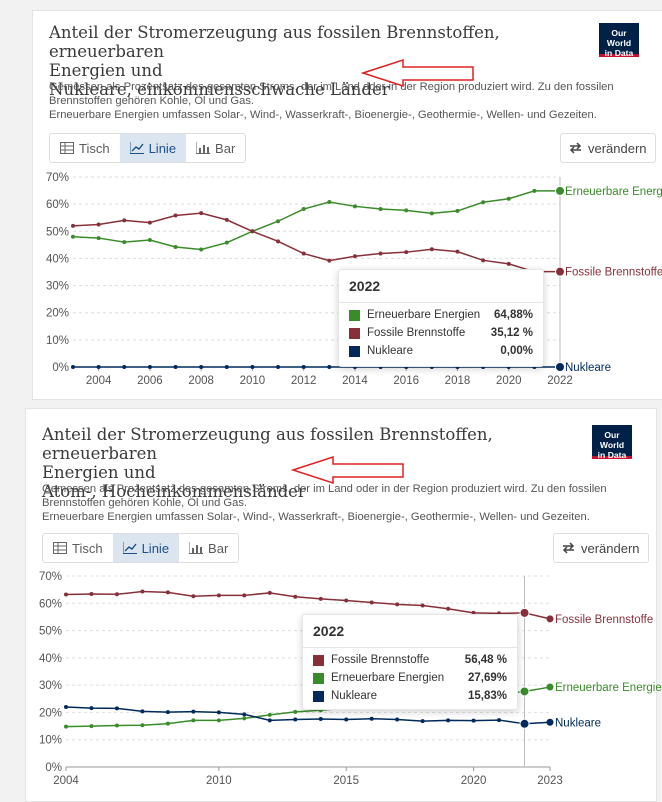  I want to click on tooltip-row: Erneuerbare Energien 64,88%, so click(441, 315).